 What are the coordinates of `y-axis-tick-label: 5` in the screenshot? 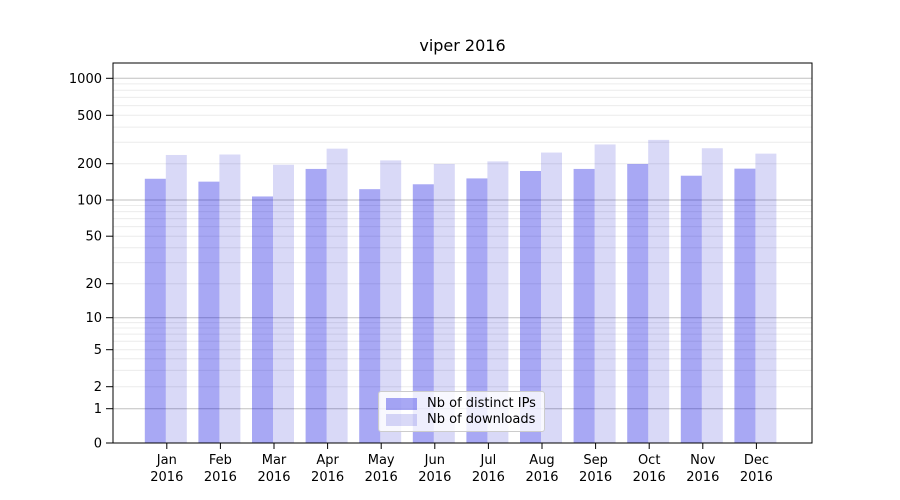 It's located at (98, 350).